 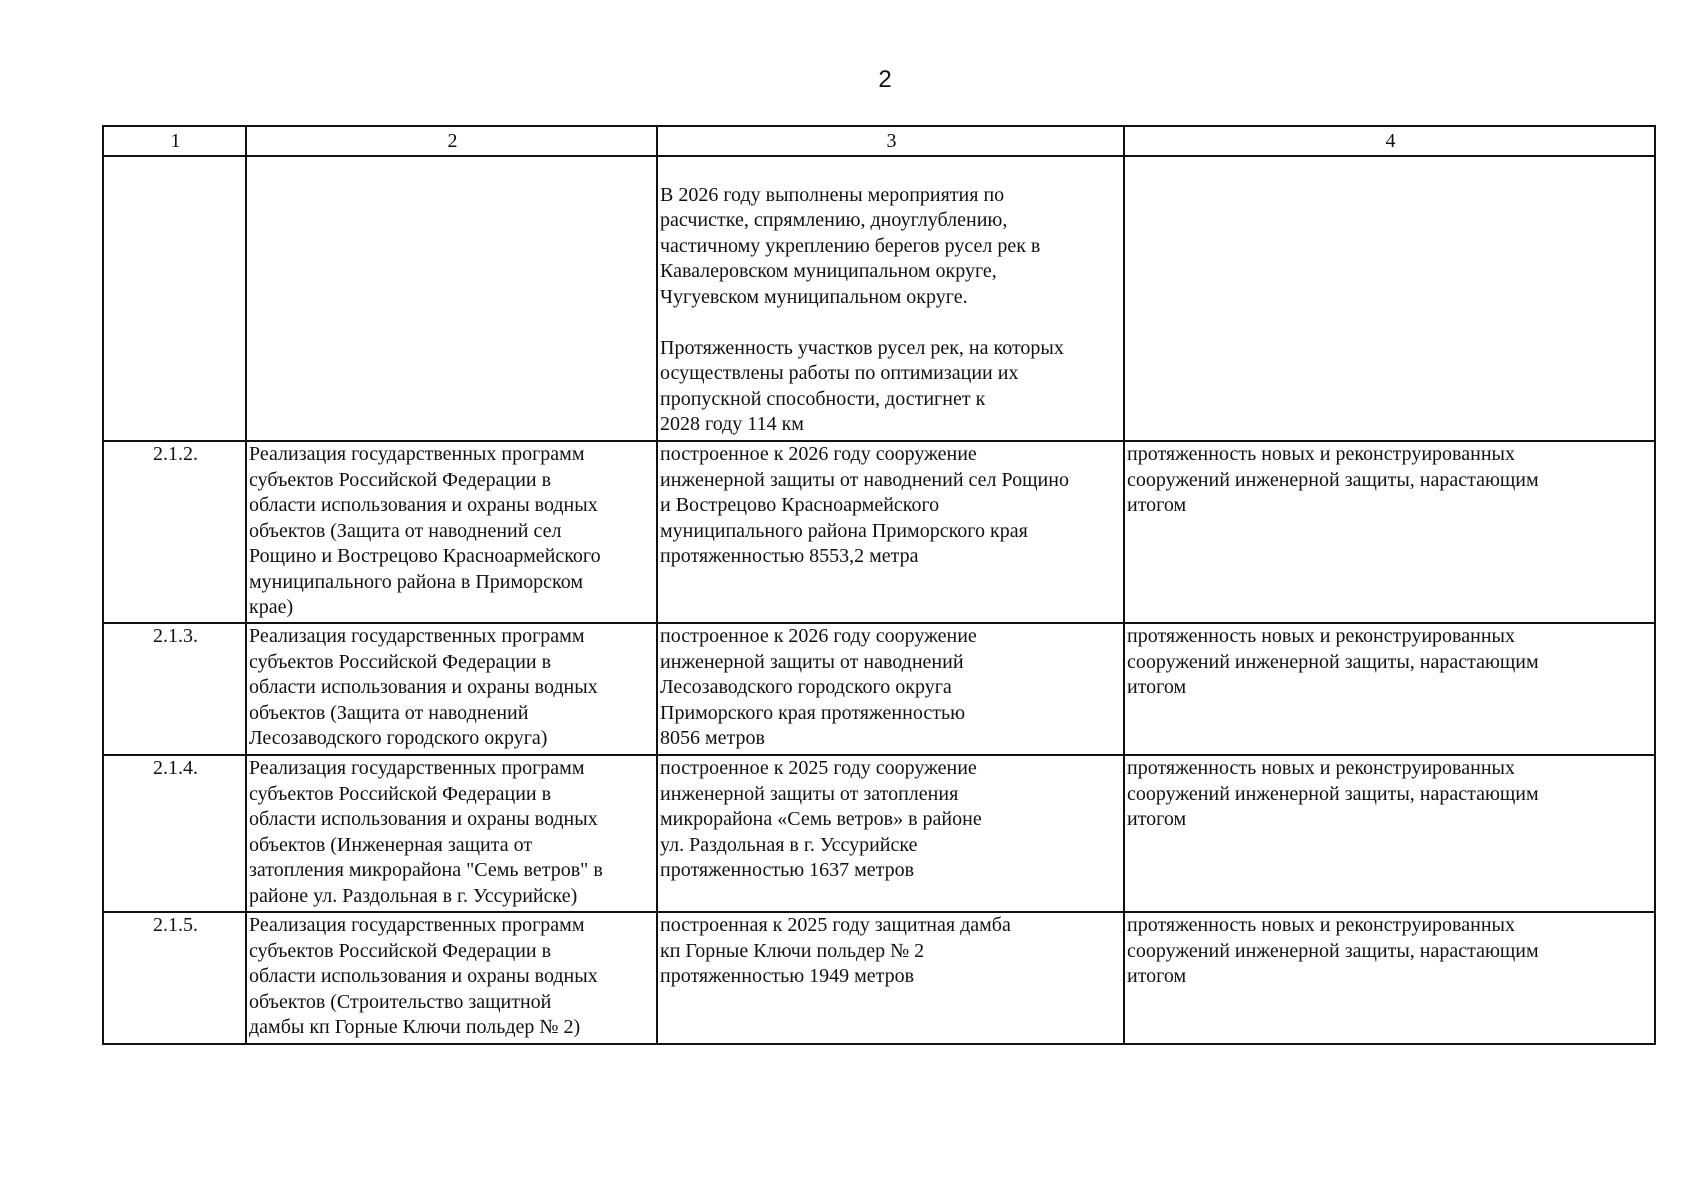 I want to click on row-number: 2.1.3., so click(x=174, y=689).